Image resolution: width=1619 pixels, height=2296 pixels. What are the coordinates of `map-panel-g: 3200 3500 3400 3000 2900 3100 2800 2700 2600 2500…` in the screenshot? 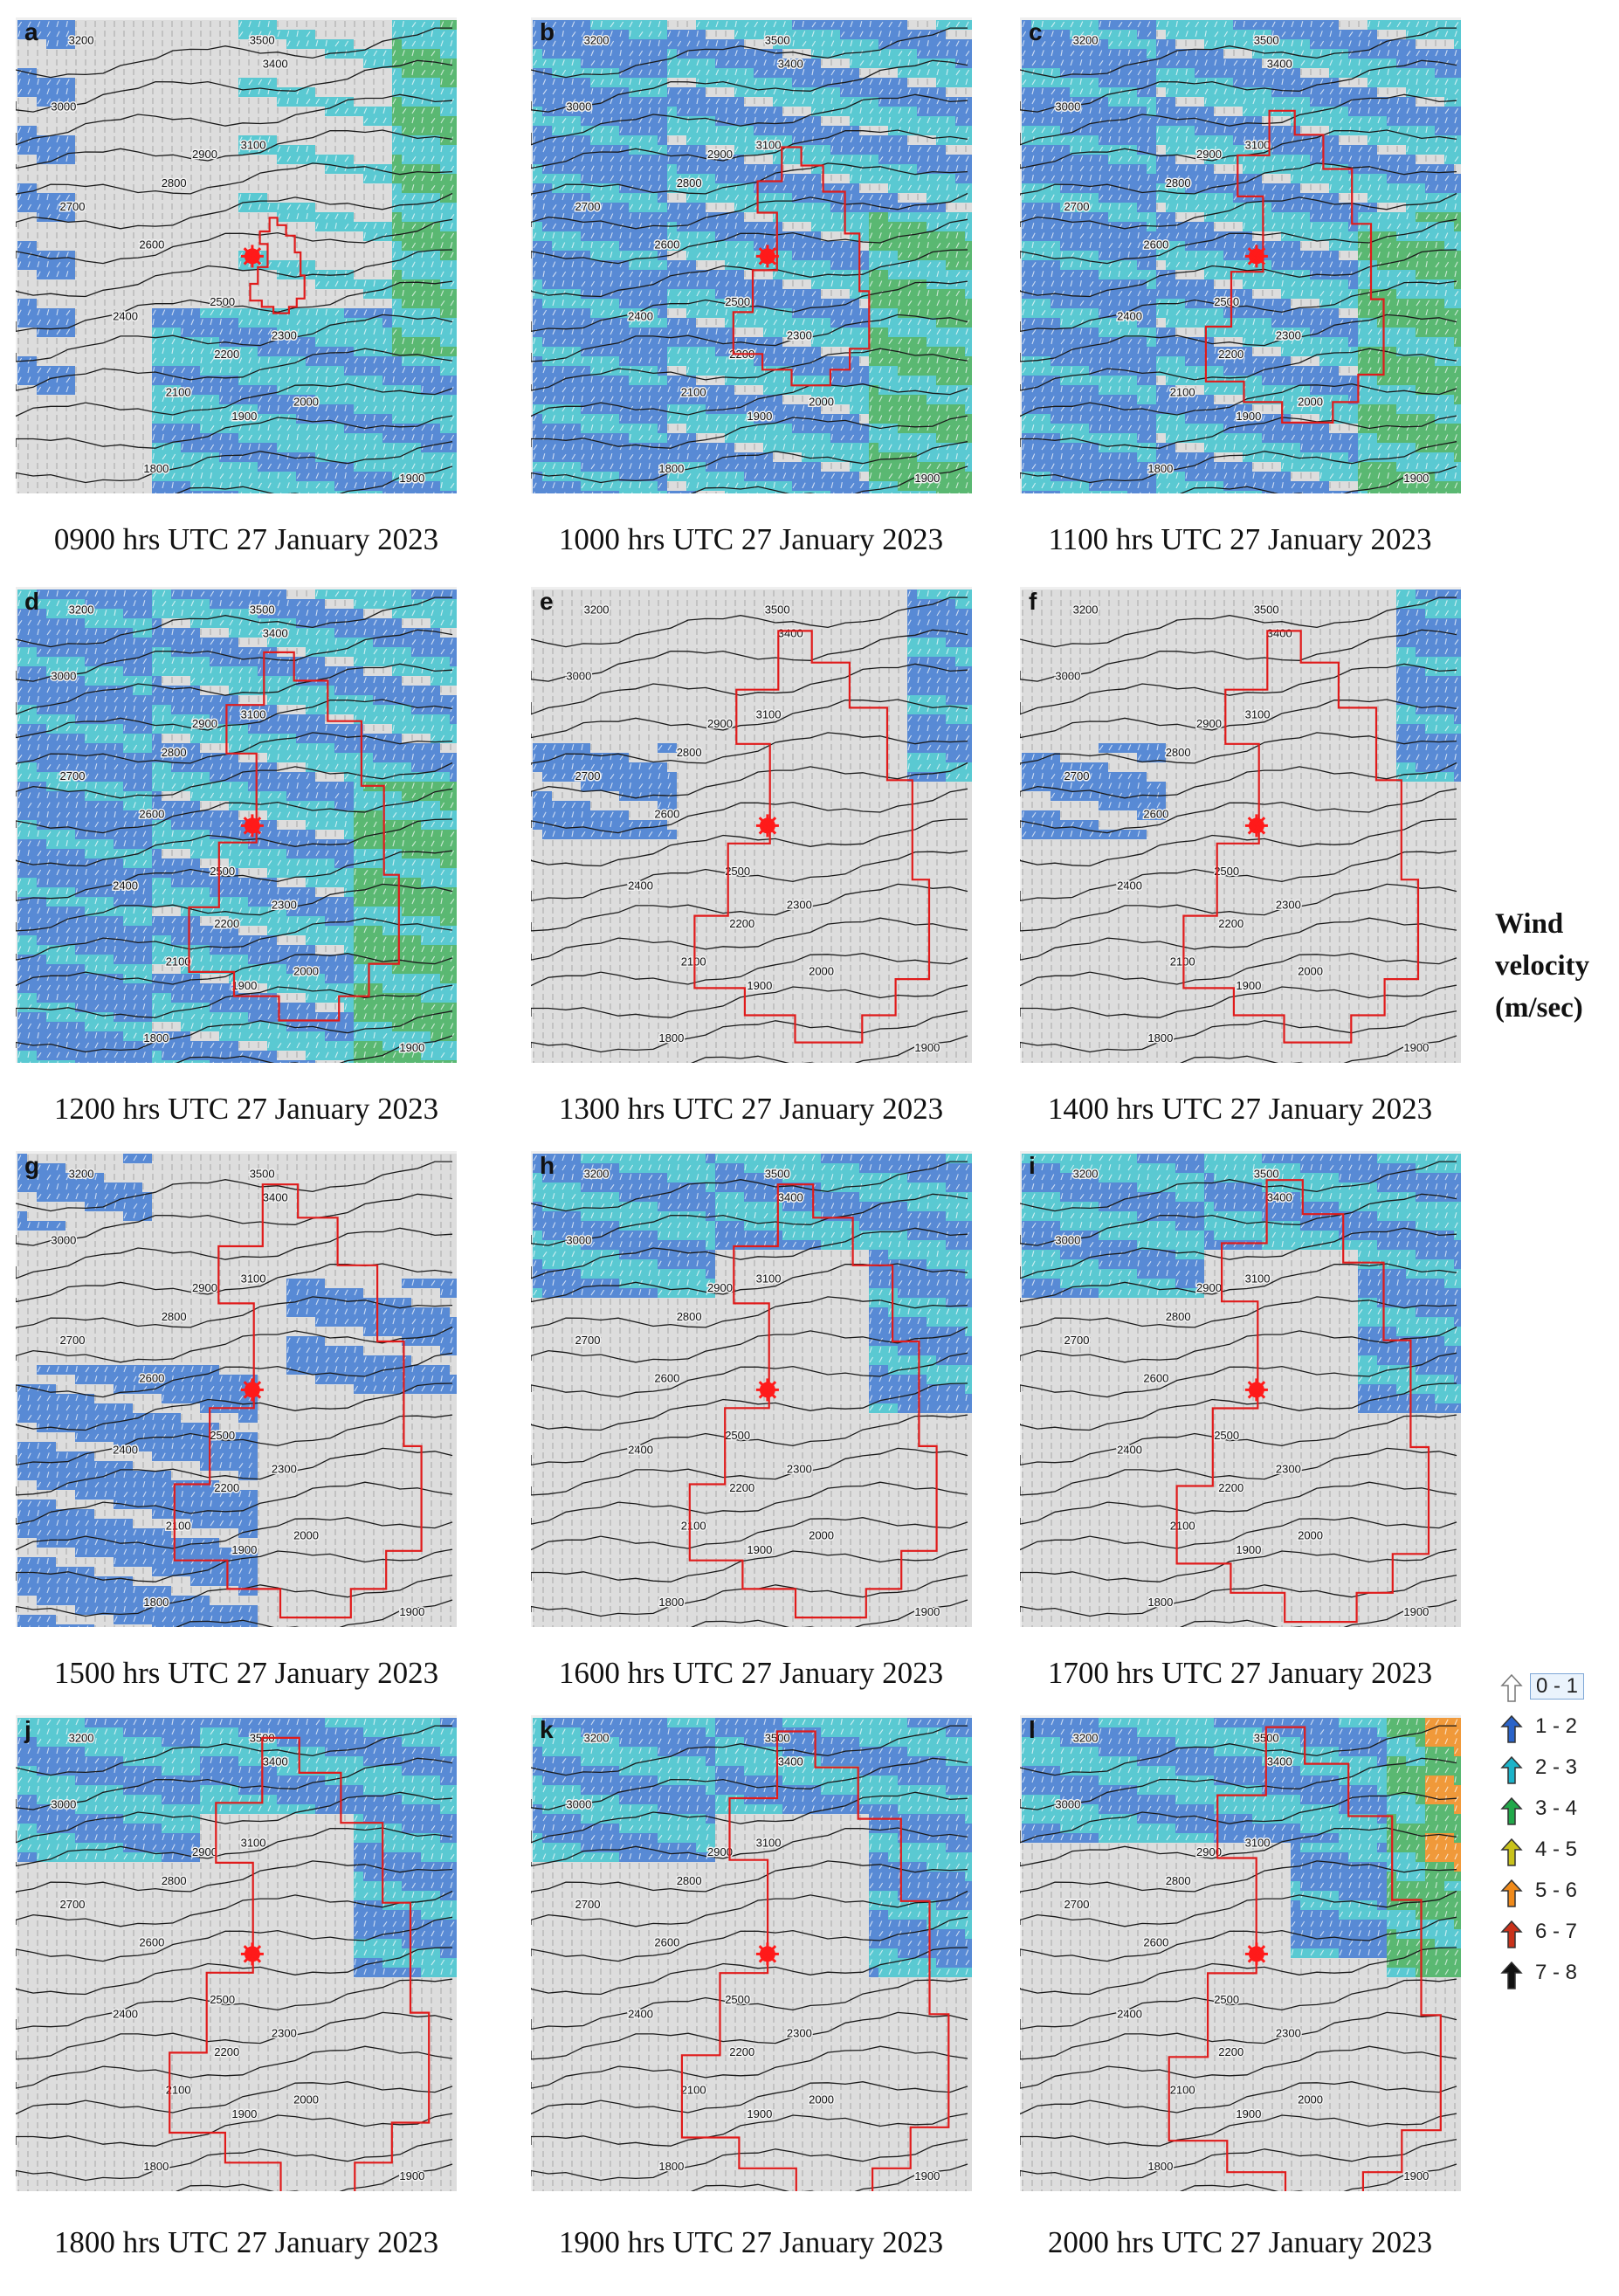 It's located at (236, 1389).